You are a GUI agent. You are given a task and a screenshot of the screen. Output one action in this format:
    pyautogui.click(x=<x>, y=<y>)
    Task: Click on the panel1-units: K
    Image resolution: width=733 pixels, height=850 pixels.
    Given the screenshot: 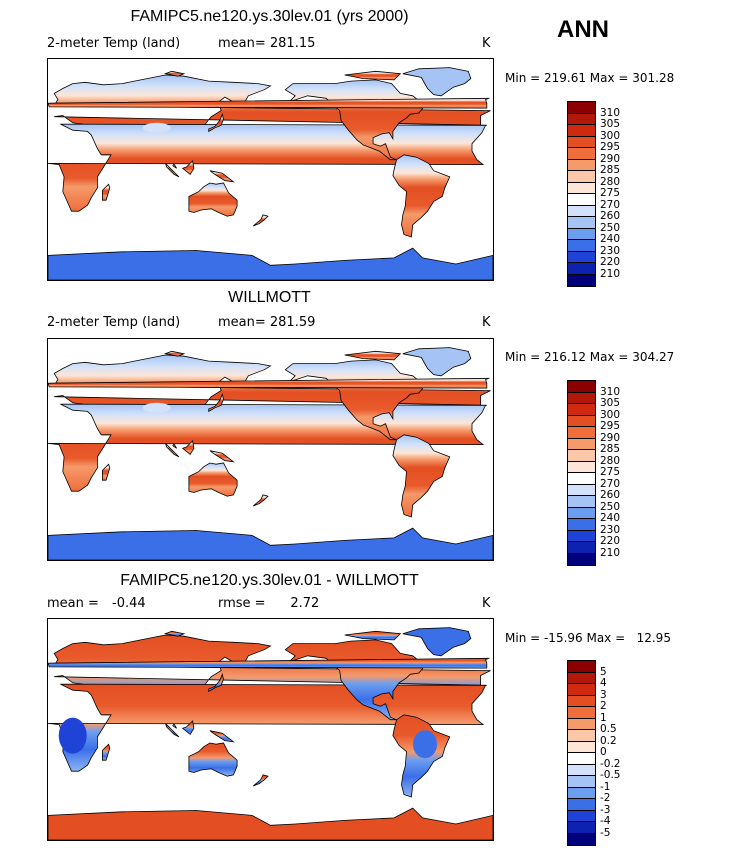 What is the action you would take?
    pyautogui.click(x=486, y=43)
    